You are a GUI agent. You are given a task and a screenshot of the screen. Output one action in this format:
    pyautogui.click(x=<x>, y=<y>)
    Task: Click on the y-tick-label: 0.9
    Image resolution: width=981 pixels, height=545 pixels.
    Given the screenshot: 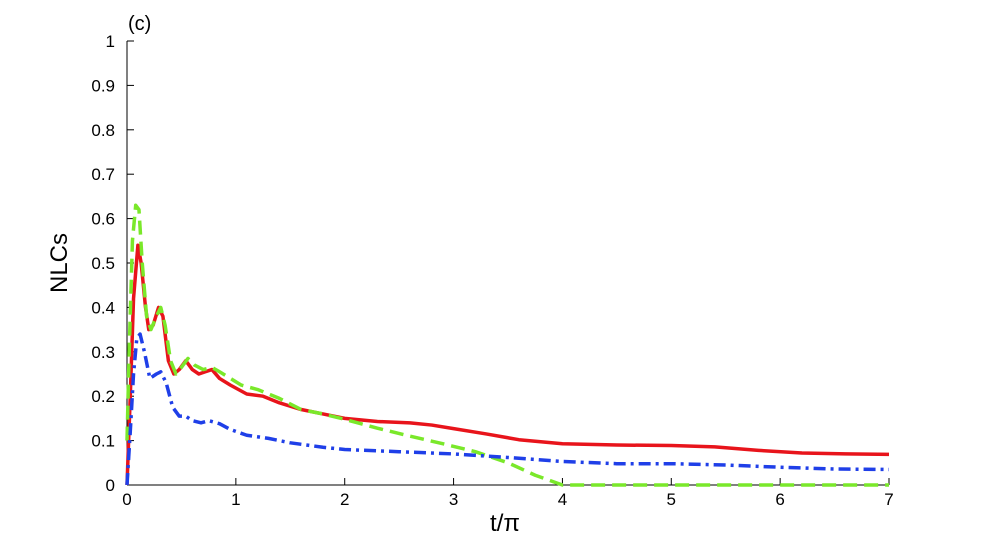 What is the action you would take?
    pyautogui.click(x=103, y=85)
    